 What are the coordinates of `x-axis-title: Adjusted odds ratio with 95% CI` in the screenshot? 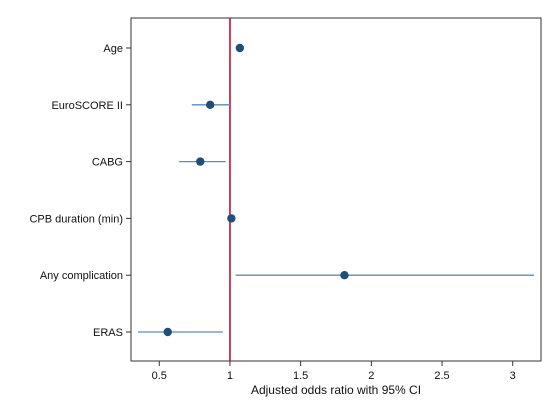 It's located at (336, 390).